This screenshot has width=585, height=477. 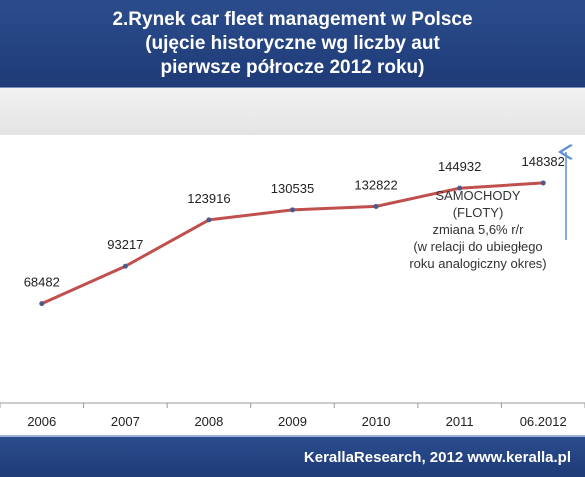 What do you see at coordinates (208, 421) in the screenshot?
I see `x-tick-label: 2008` at bounding box center [208, 421].